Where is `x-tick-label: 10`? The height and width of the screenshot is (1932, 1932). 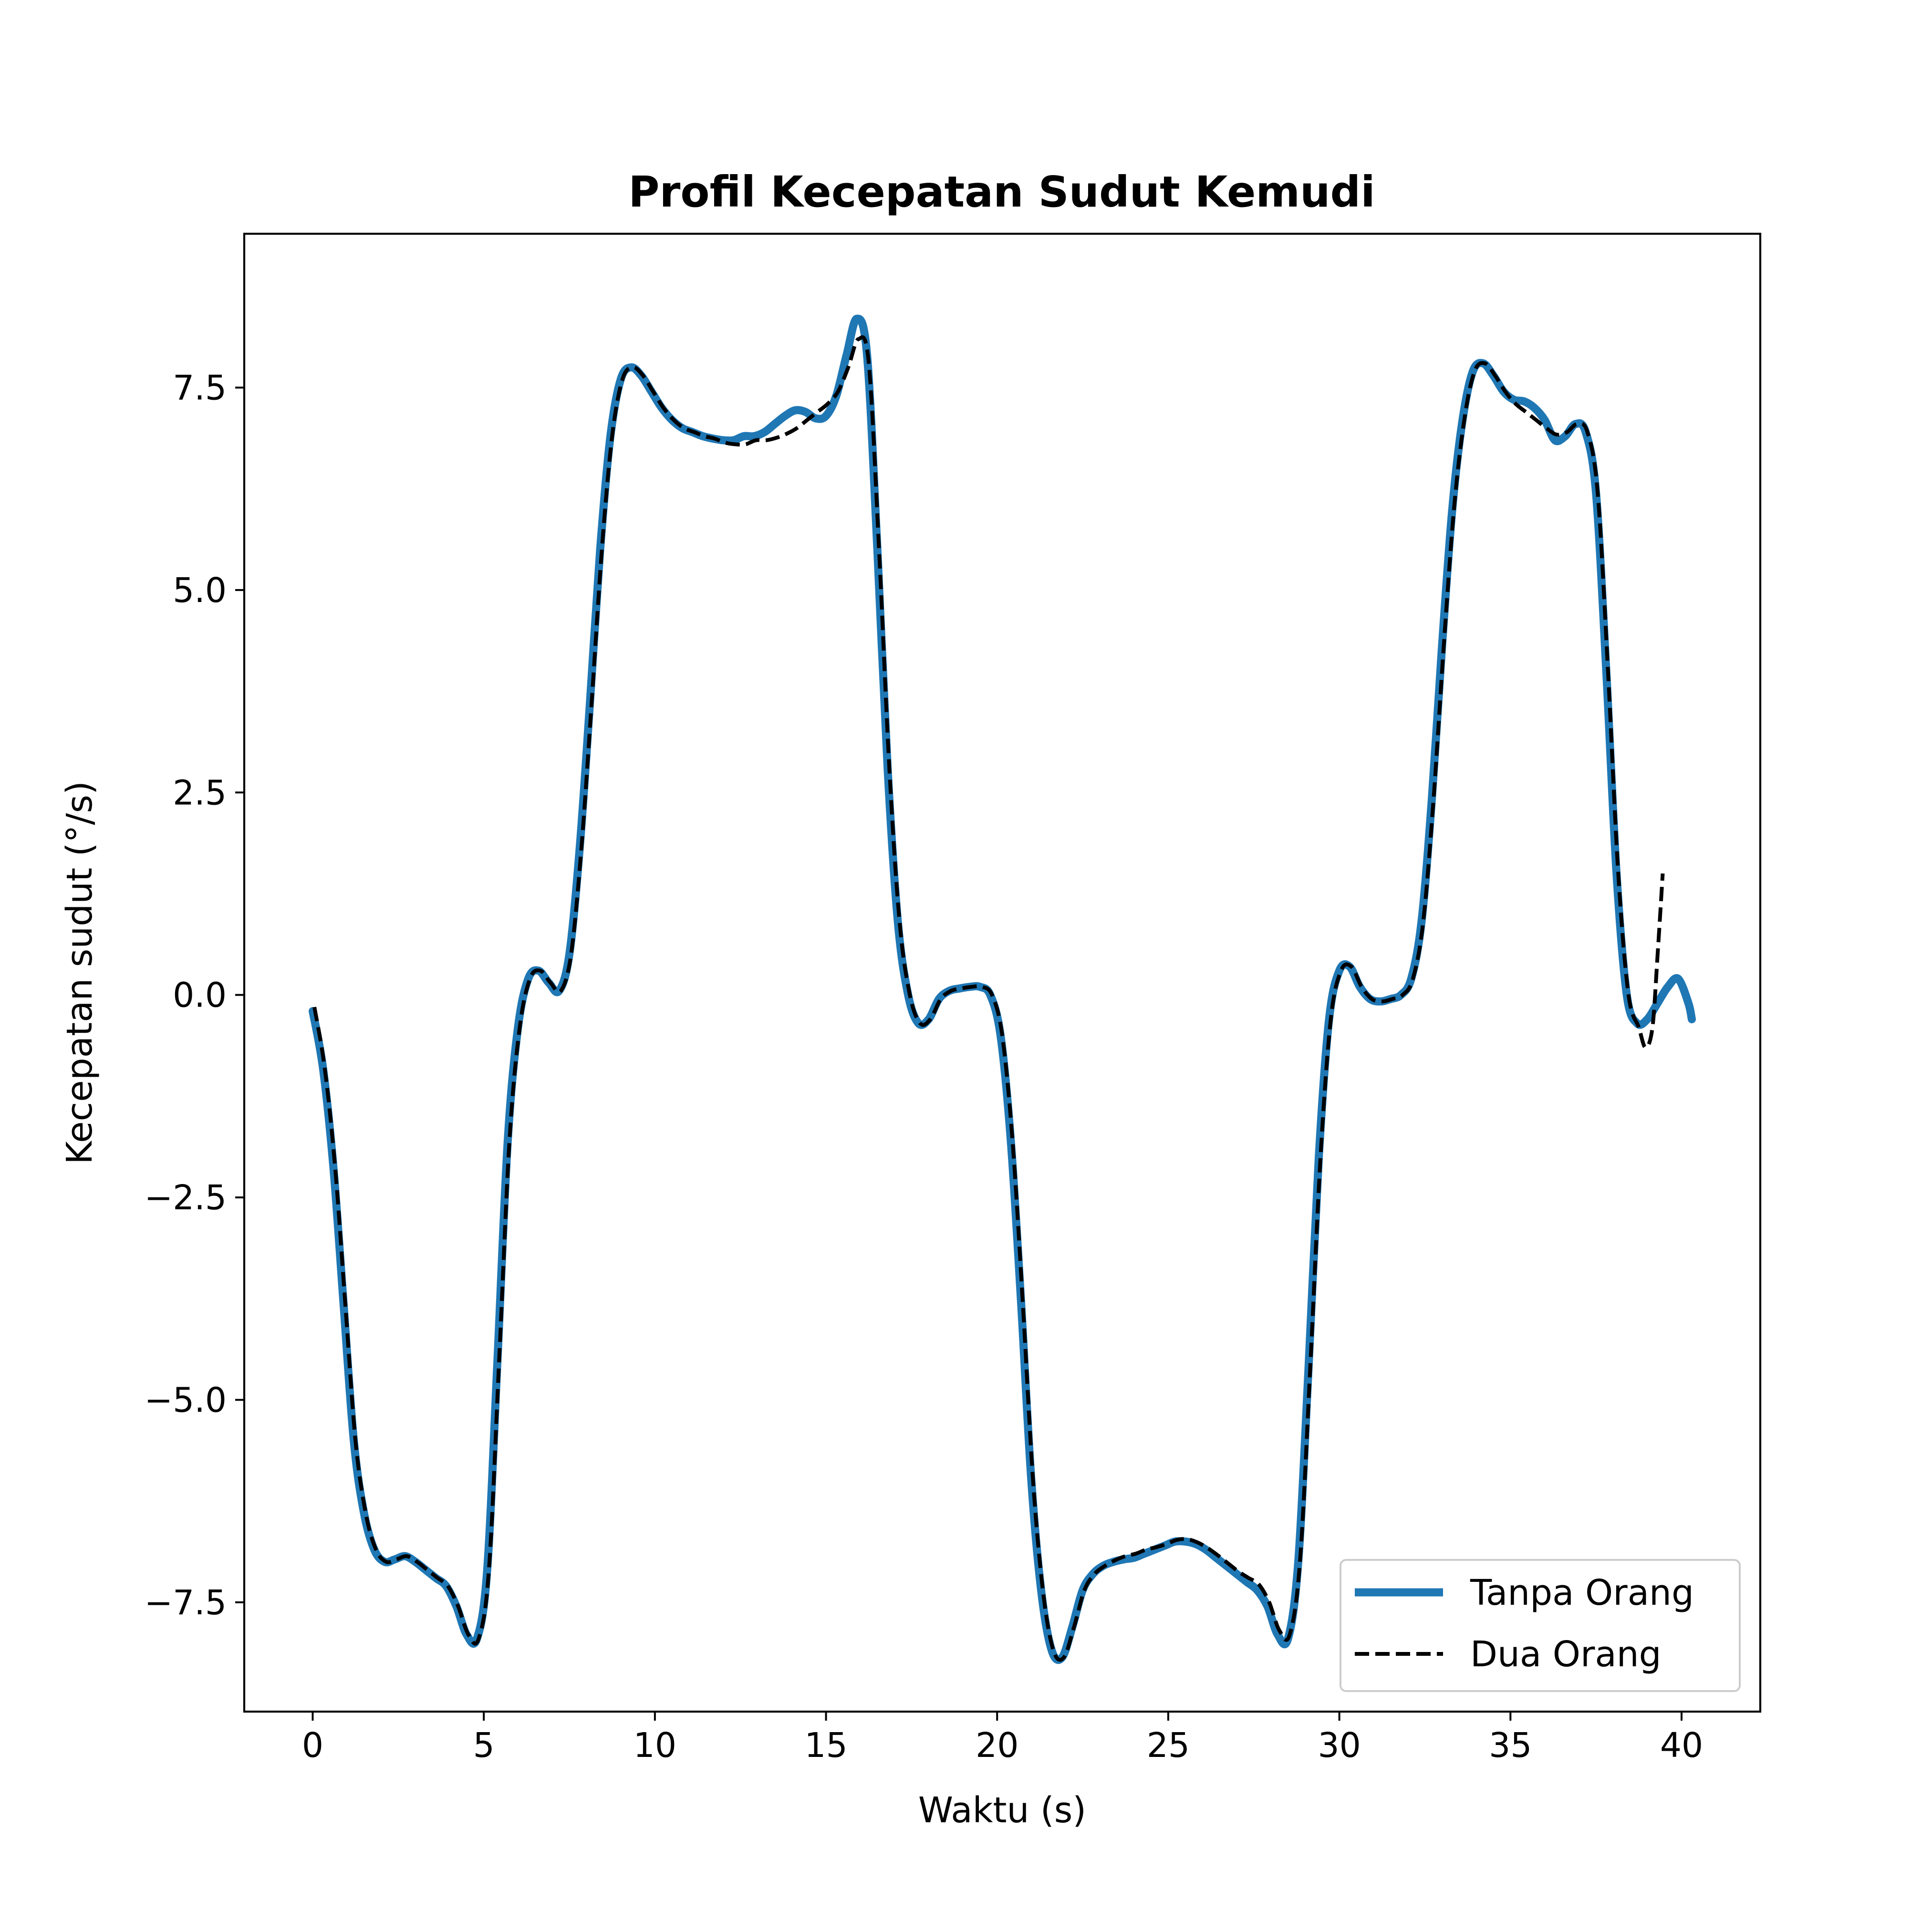 x-tick-label: 10 is located at coordinates (655, 1745).